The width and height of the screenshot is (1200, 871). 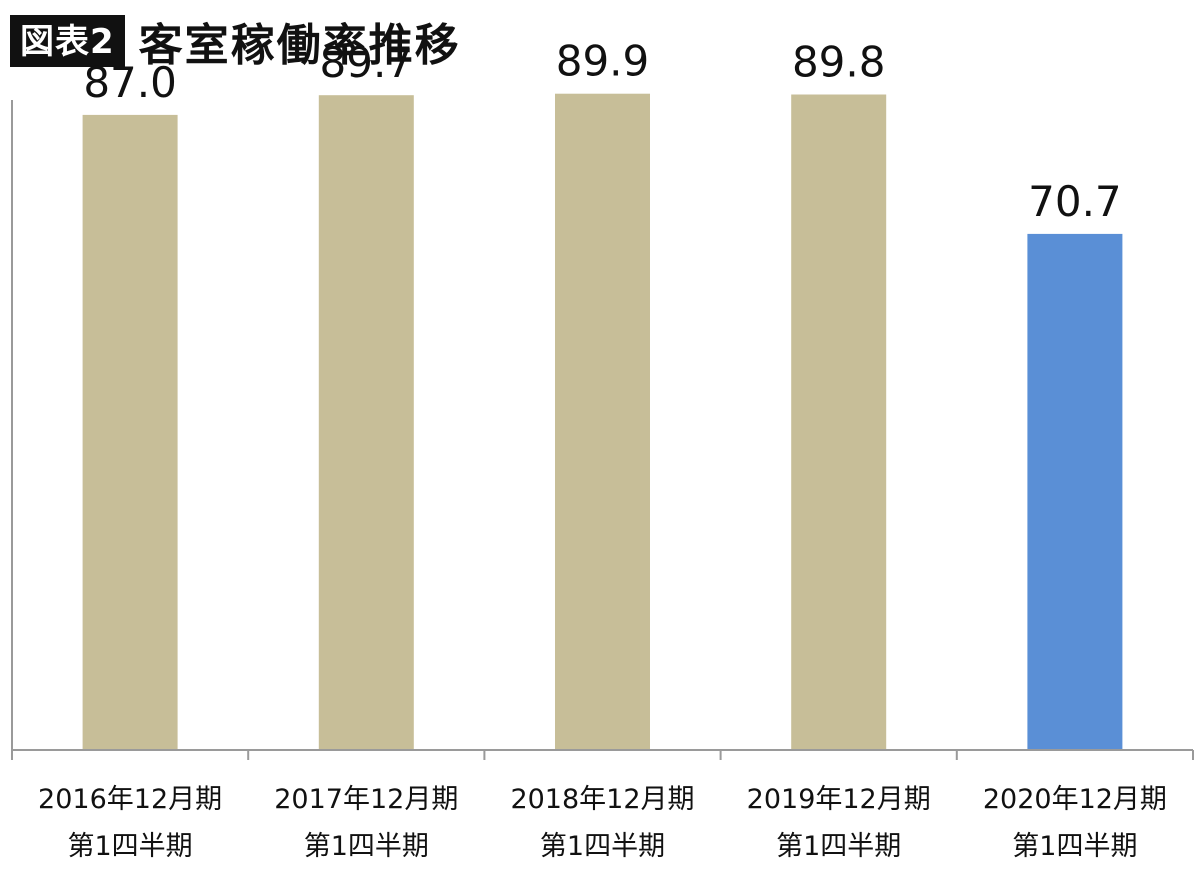 What do you see at coordinates (603, 61) in the screenshot?
I see `value-label-3: 89.9` at bounding box center [603, 61].